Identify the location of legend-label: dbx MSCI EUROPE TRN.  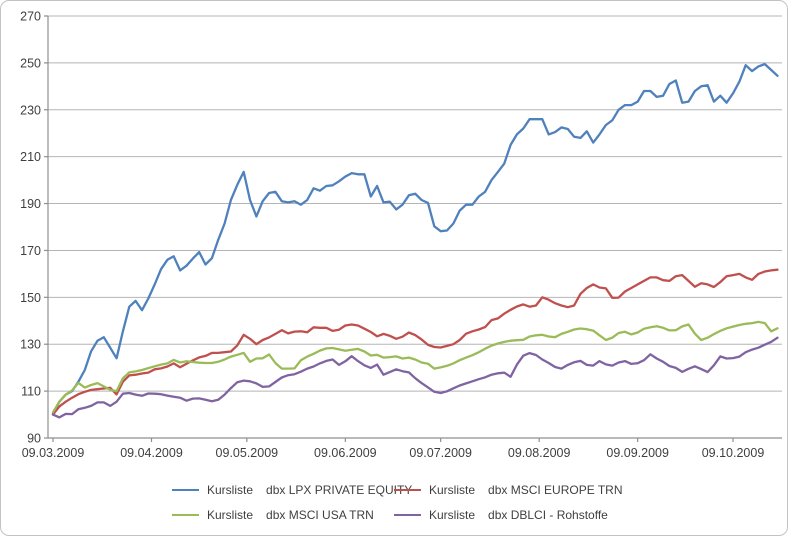
(555, 490).